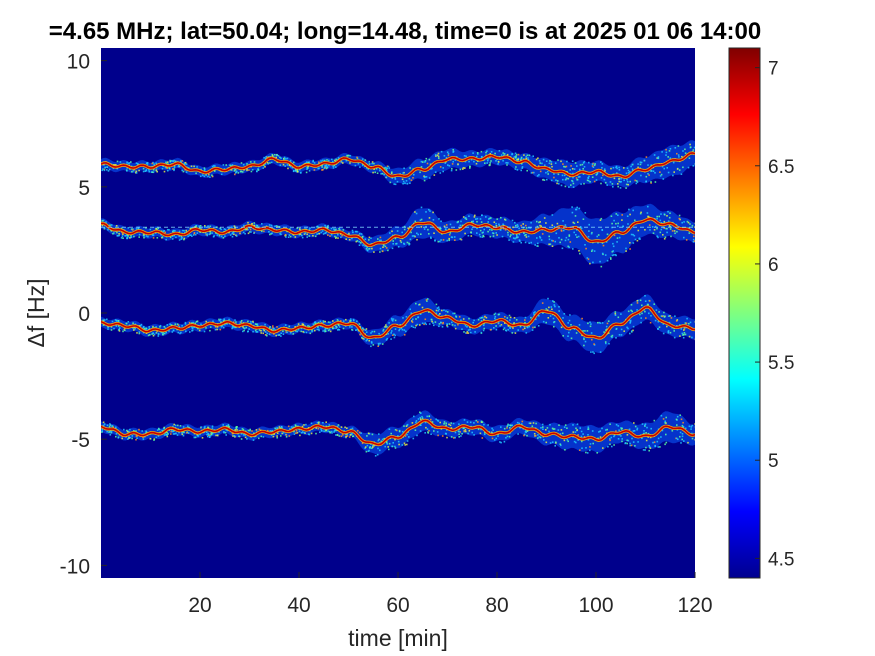 This screenshot has height=656, width=875. Describe the element at coordinates (773, 461) in the screenshot. I see `colorbar-tick-label: 5` at that location.